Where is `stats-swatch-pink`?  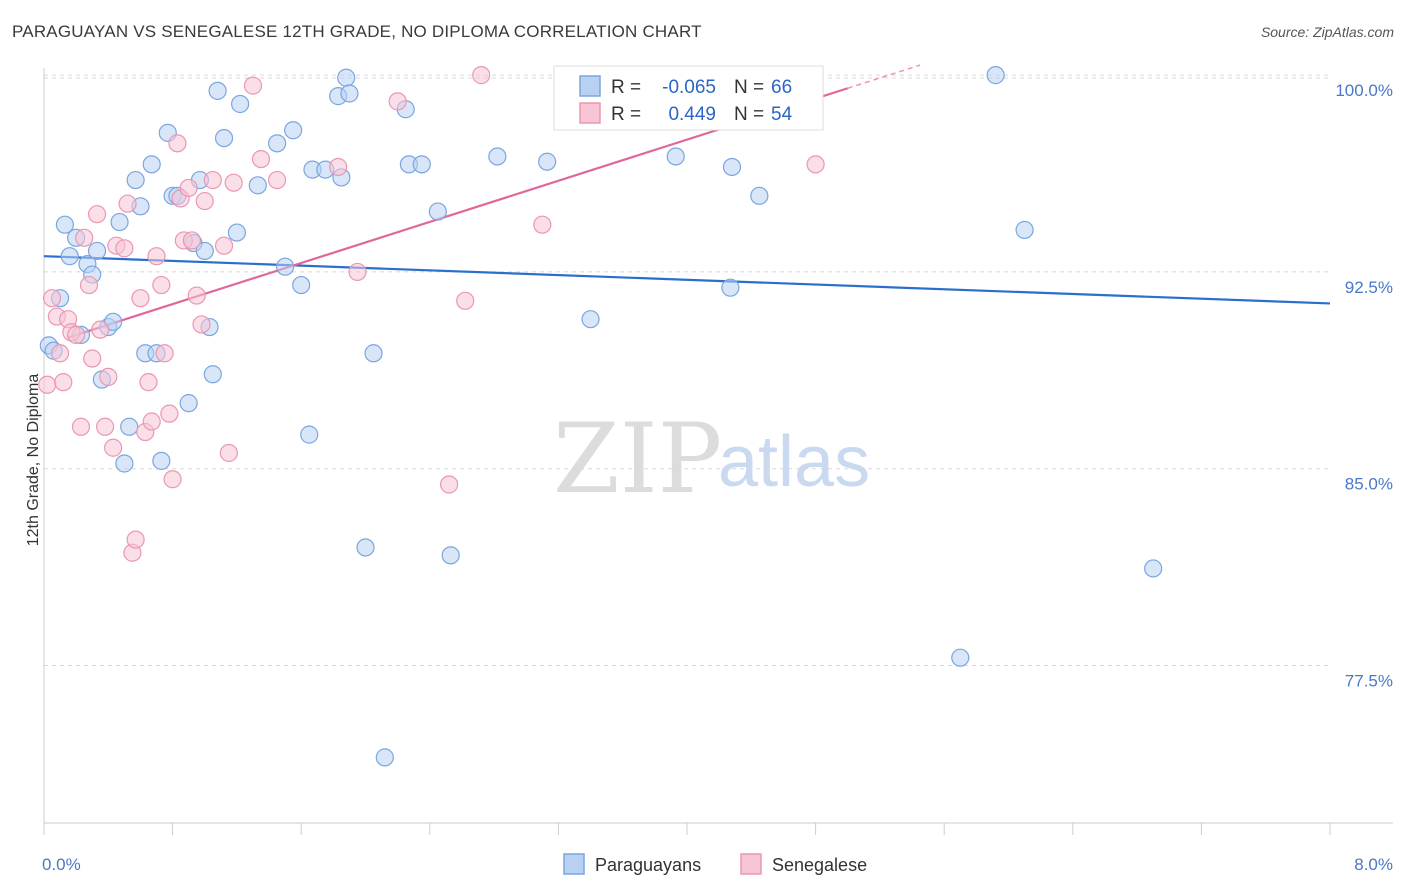
stats-swatch-pink is located at coordinates (590, 113).